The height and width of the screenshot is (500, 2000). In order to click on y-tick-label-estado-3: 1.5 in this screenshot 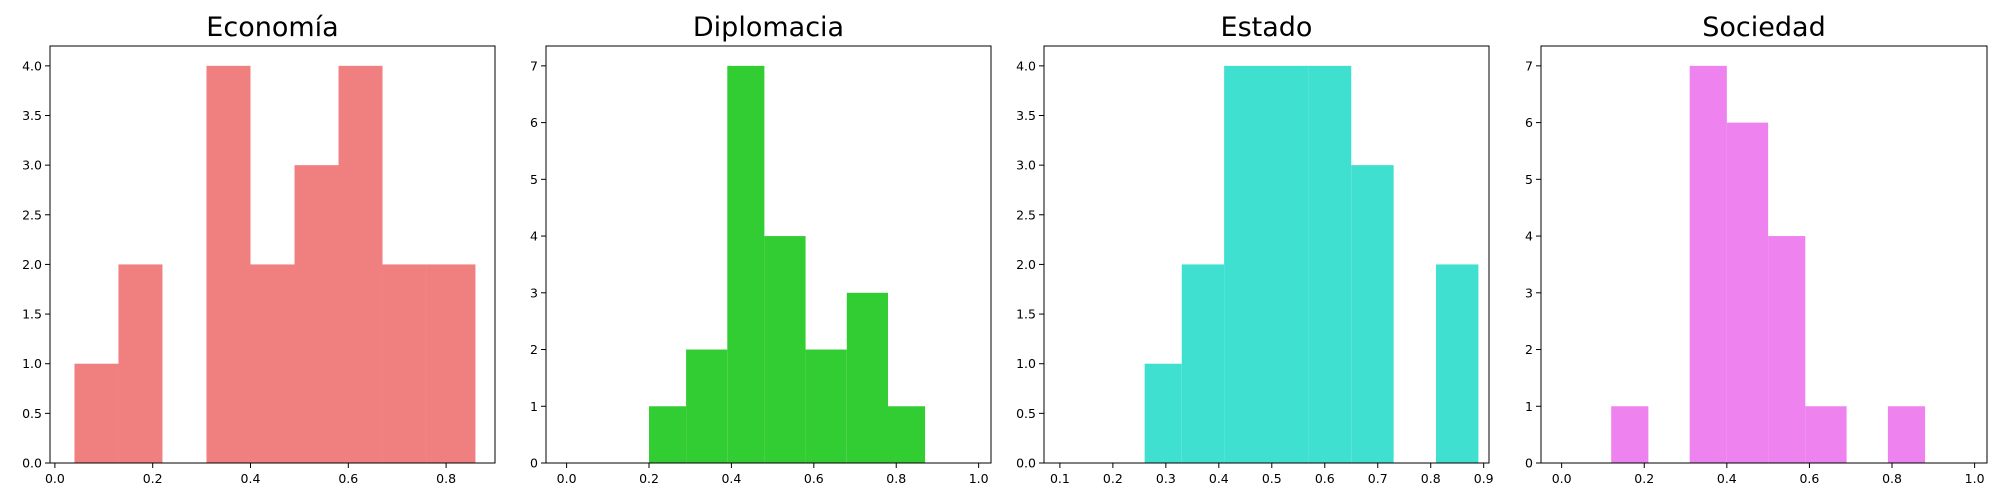, I will do `click(1026, 314)`.